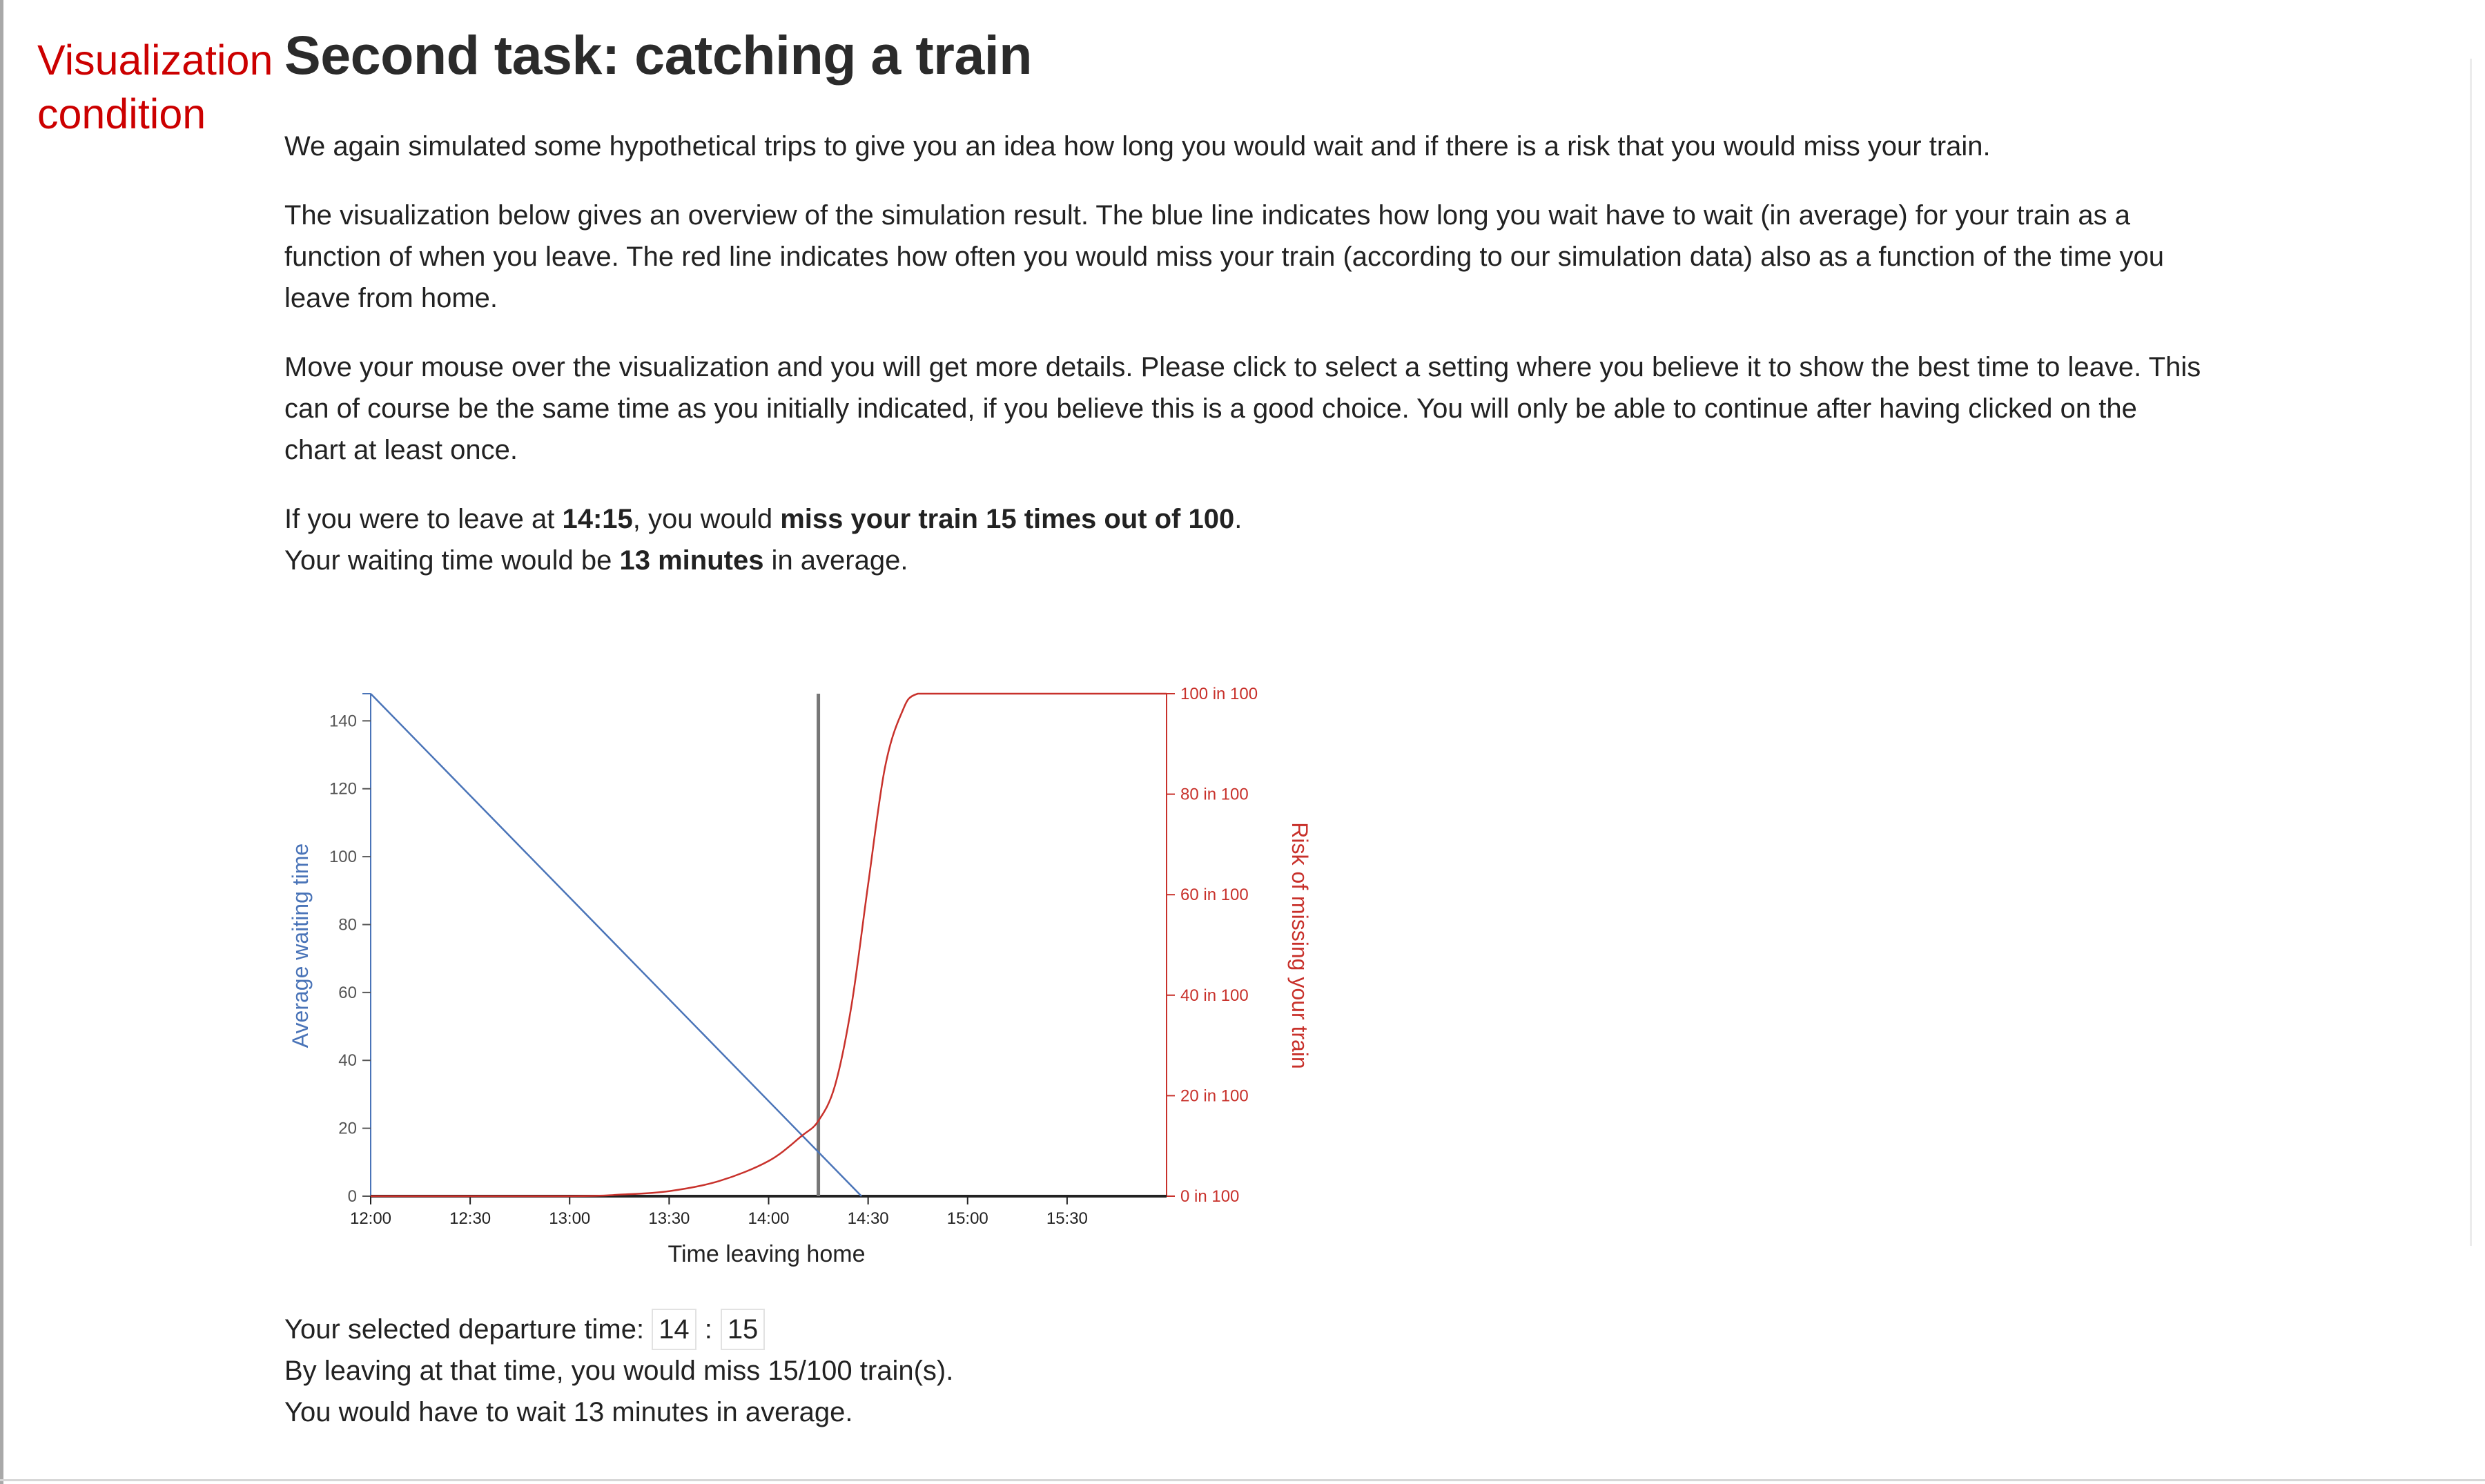 Image resolution: width=2485 pixels, height=1484 pixels. Describe the element at coordinates (1238, 519) in the screenshot. I see `summary-end: .` at that location.